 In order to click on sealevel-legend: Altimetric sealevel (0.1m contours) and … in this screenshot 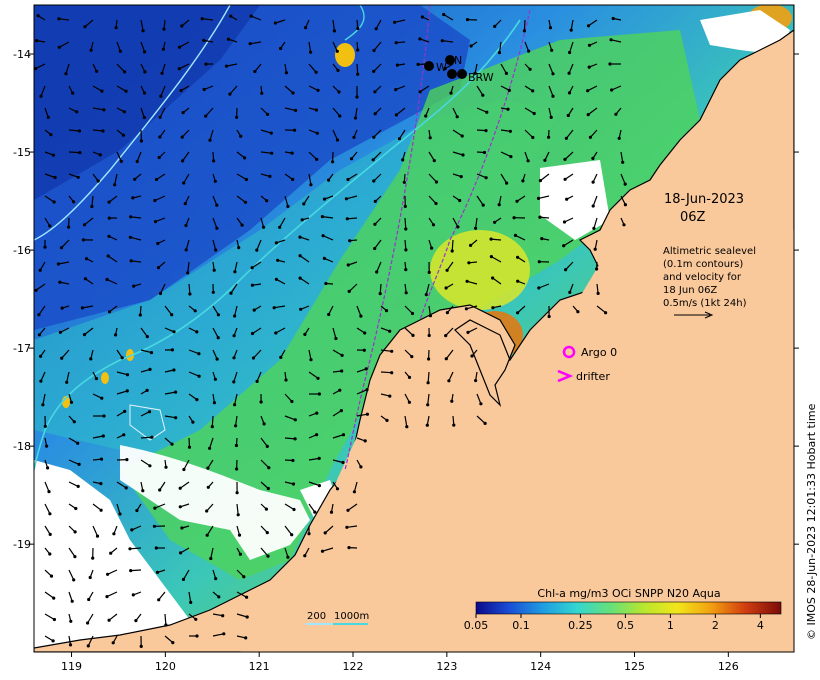, I will do `click(709, 282)`.